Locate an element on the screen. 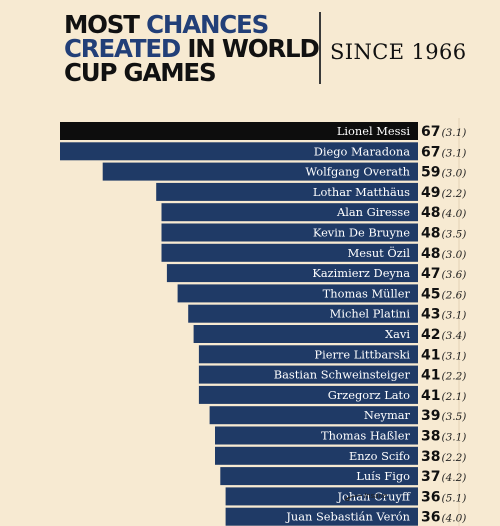  bar-value-label: 41(2.2) is located at coordinates (443, 376).